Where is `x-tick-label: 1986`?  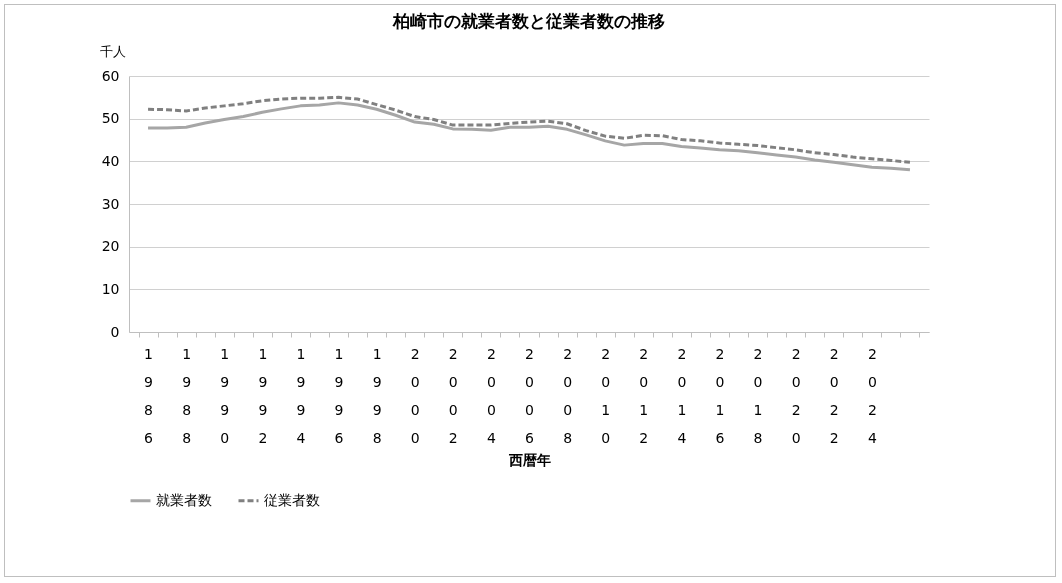
x-tick-label: 1986 is located at coordinates (149, 395).